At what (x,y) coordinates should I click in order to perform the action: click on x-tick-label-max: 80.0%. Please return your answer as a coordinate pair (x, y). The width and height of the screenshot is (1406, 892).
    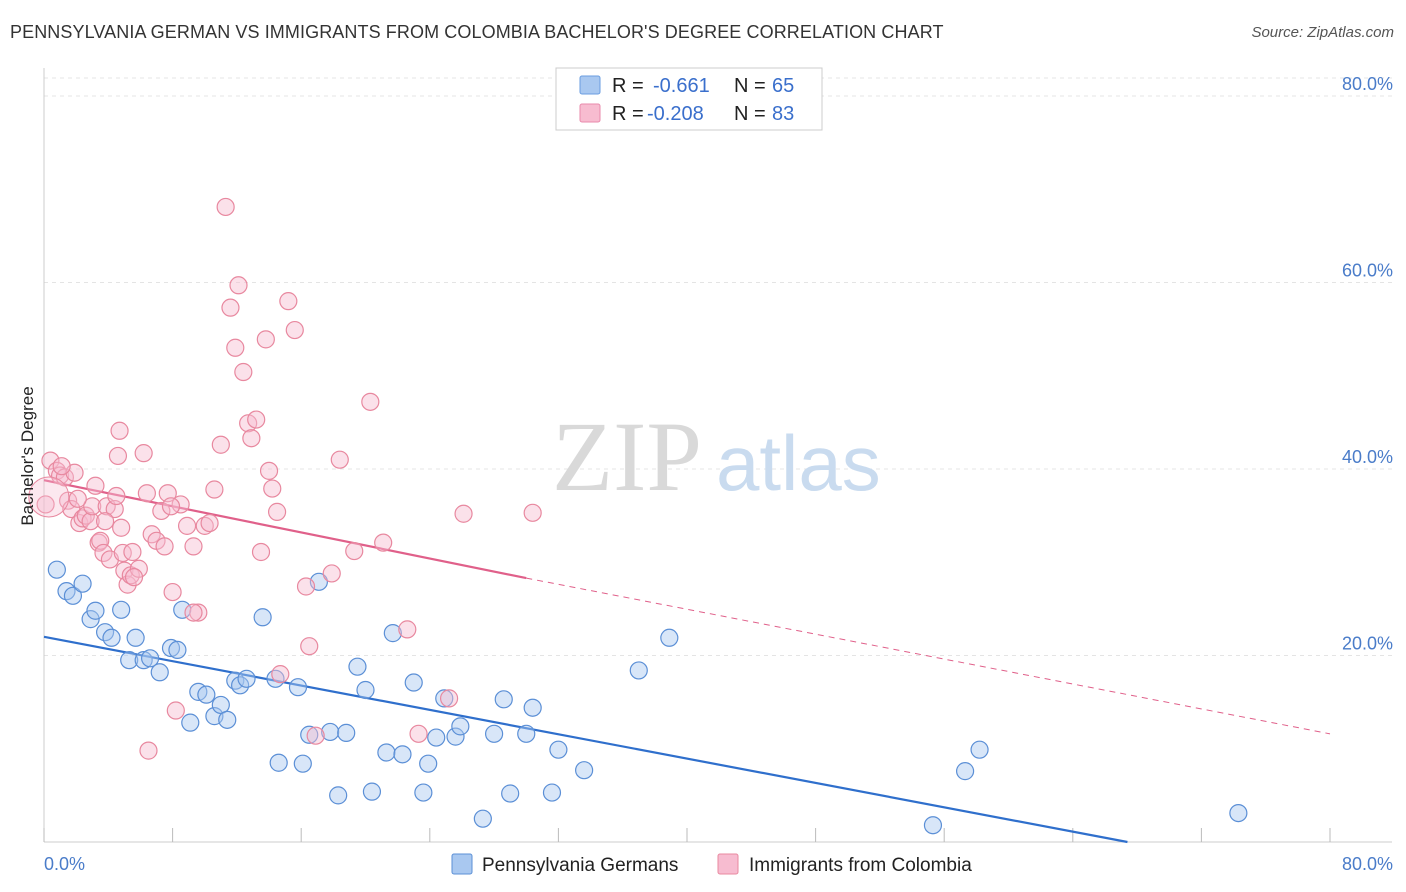
    Looking at the image, I should click on (1367, 864).